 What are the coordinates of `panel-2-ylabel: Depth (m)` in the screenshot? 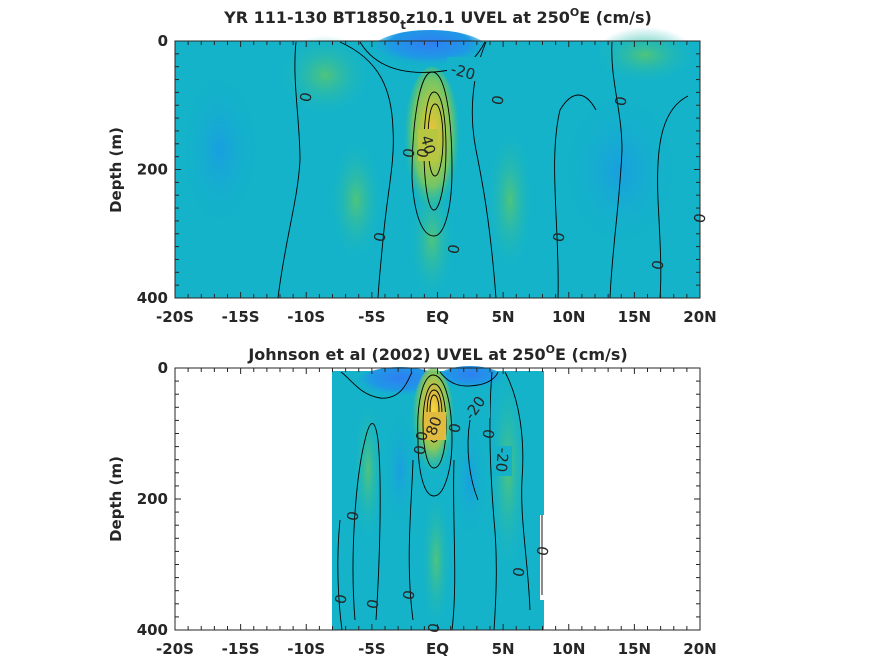 It's located at (116, 499).